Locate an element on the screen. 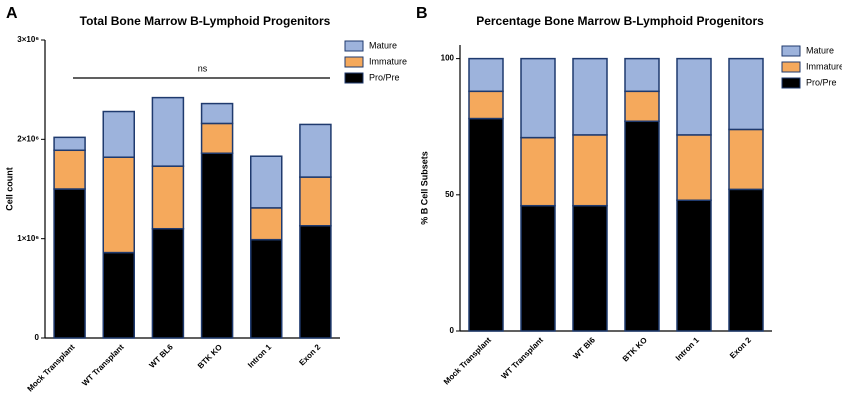 The width and height of the screenshot is (842, 406). y-axis-label: Cell count is located at coordinates (9, 189).